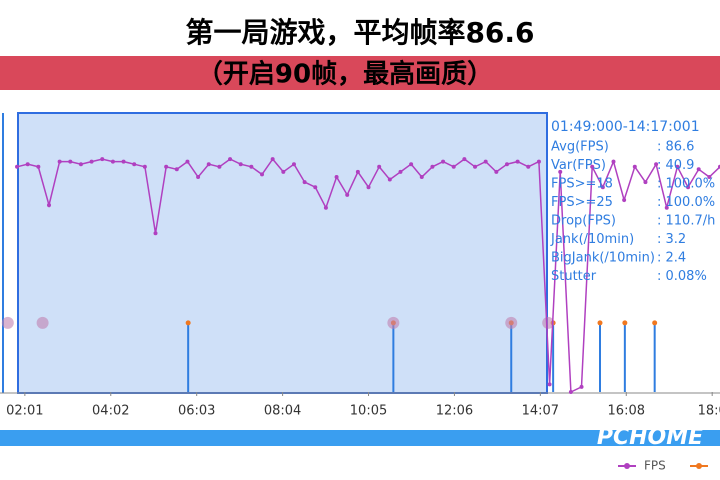 Image resolution: width=720 pixels, height=480 pixels. Describe the element at coordinates (454, 411) in the screenshot. I see `x-tick-label: 12:06` at that location.